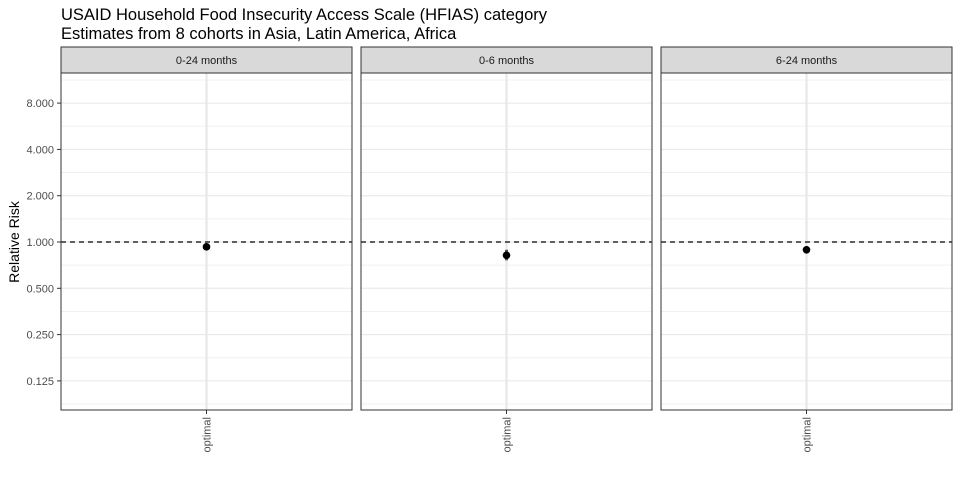  Describe the element at coordinates (40, 289) in the screenshot. I see `y-tick-label: 0.500` at that location.